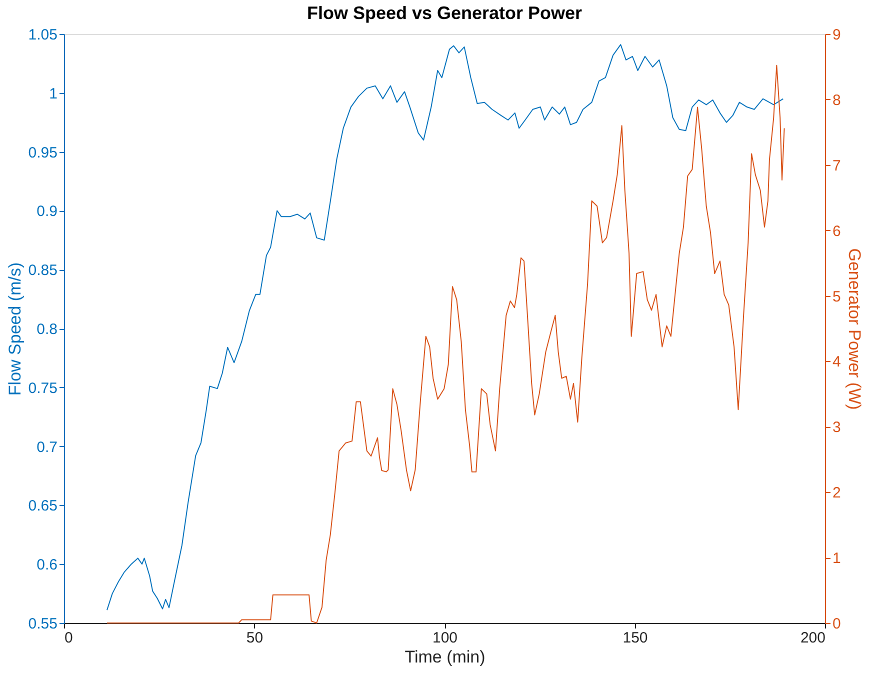 The width and height of the screenshot is (878, 680). What do you see at coordinates (43, 35) in the screenshot?
I see `y-tick-label: 1.05` at bounding box center [43, 35].